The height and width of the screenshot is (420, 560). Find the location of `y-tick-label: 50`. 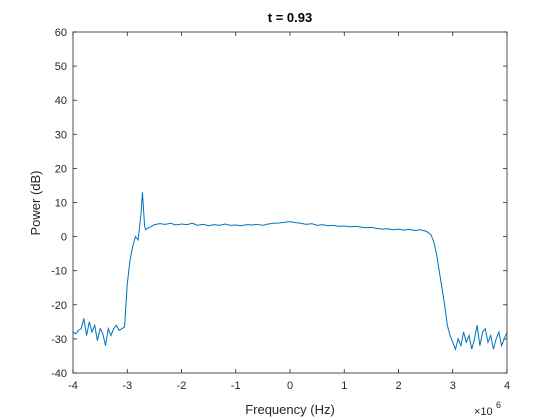

y-tick-label: 50 is located at coordinates (61, 67).